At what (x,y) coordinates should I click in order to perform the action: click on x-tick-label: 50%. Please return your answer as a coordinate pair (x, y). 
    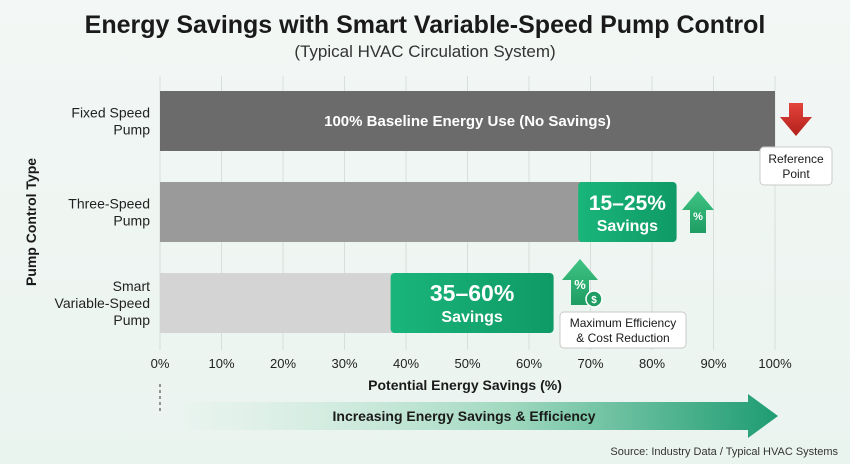
    Looking at the image, I should click on (467, 363).